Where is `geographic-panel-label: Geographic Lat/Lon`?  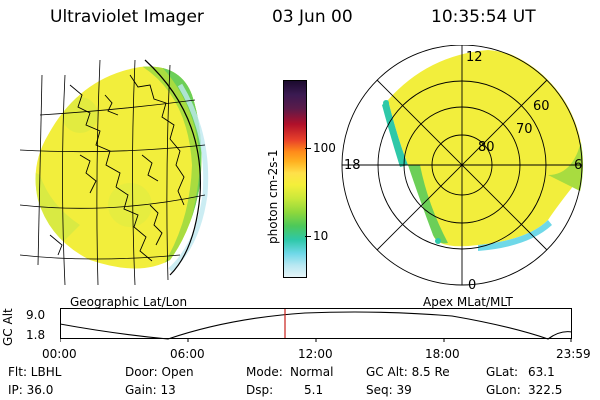
geographic-panel-label: Geographic Lat/Lon is located at coordinates (129, 302).